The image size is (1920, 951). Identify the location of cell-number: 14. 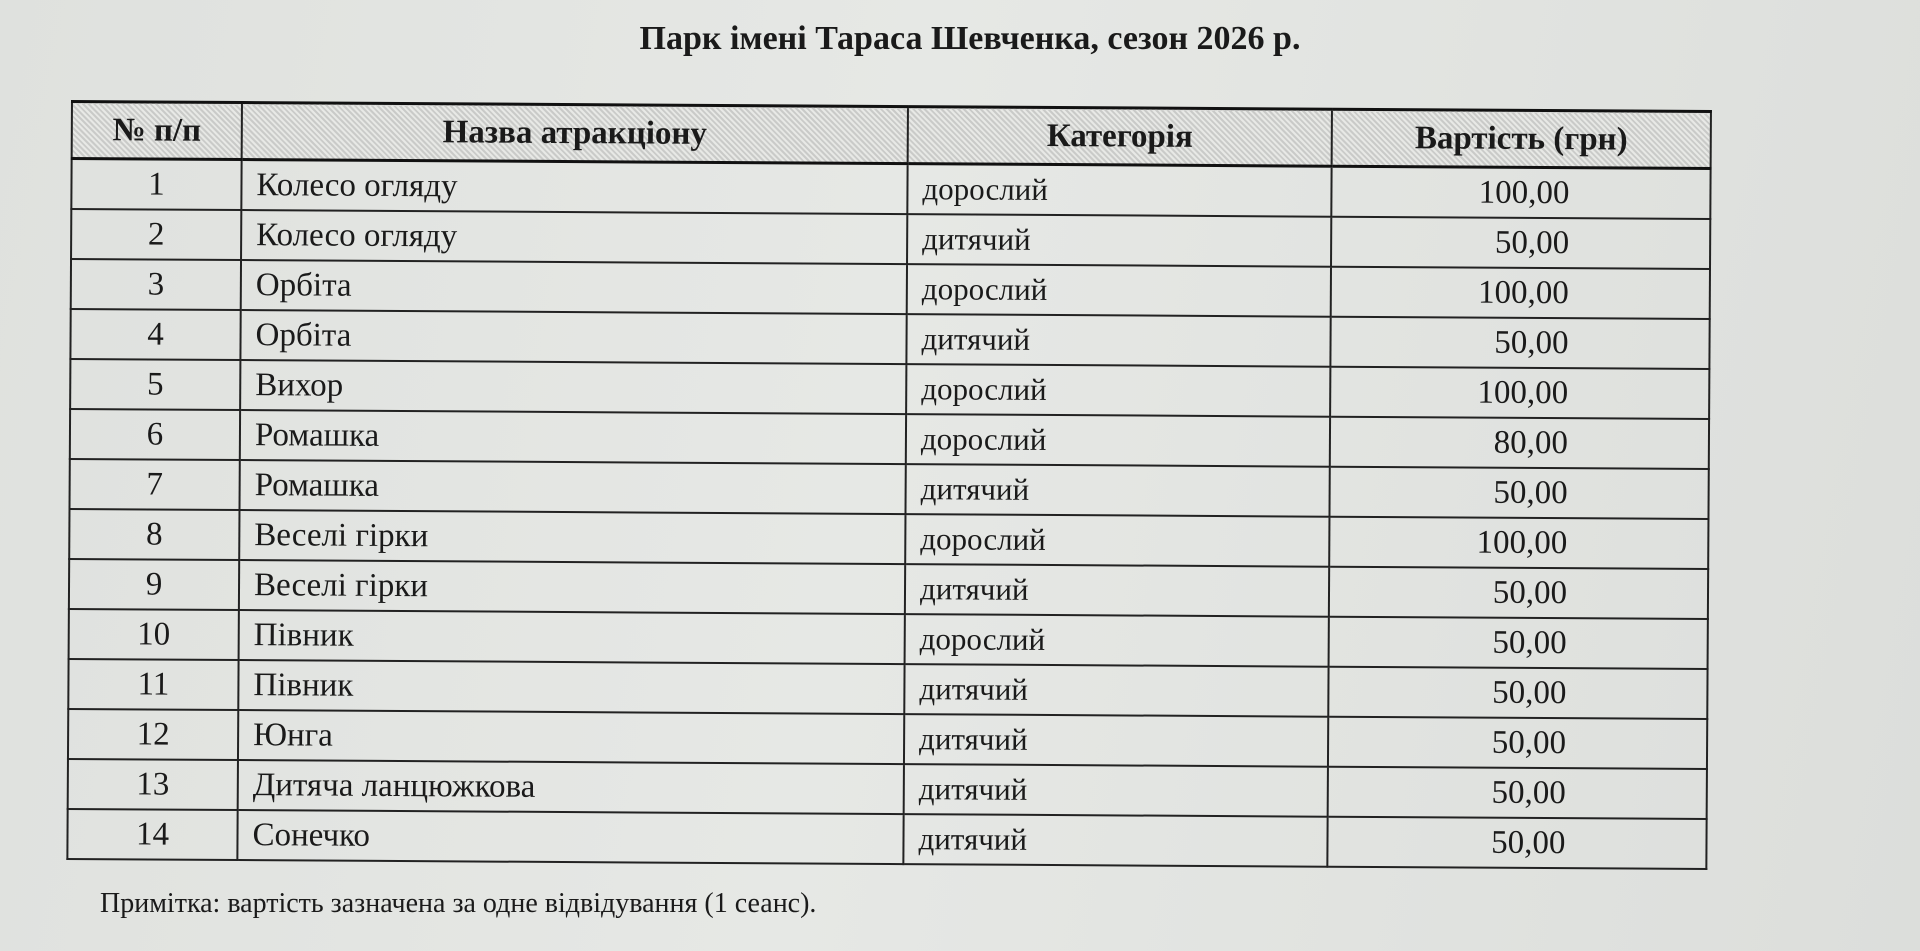
(152, 834).